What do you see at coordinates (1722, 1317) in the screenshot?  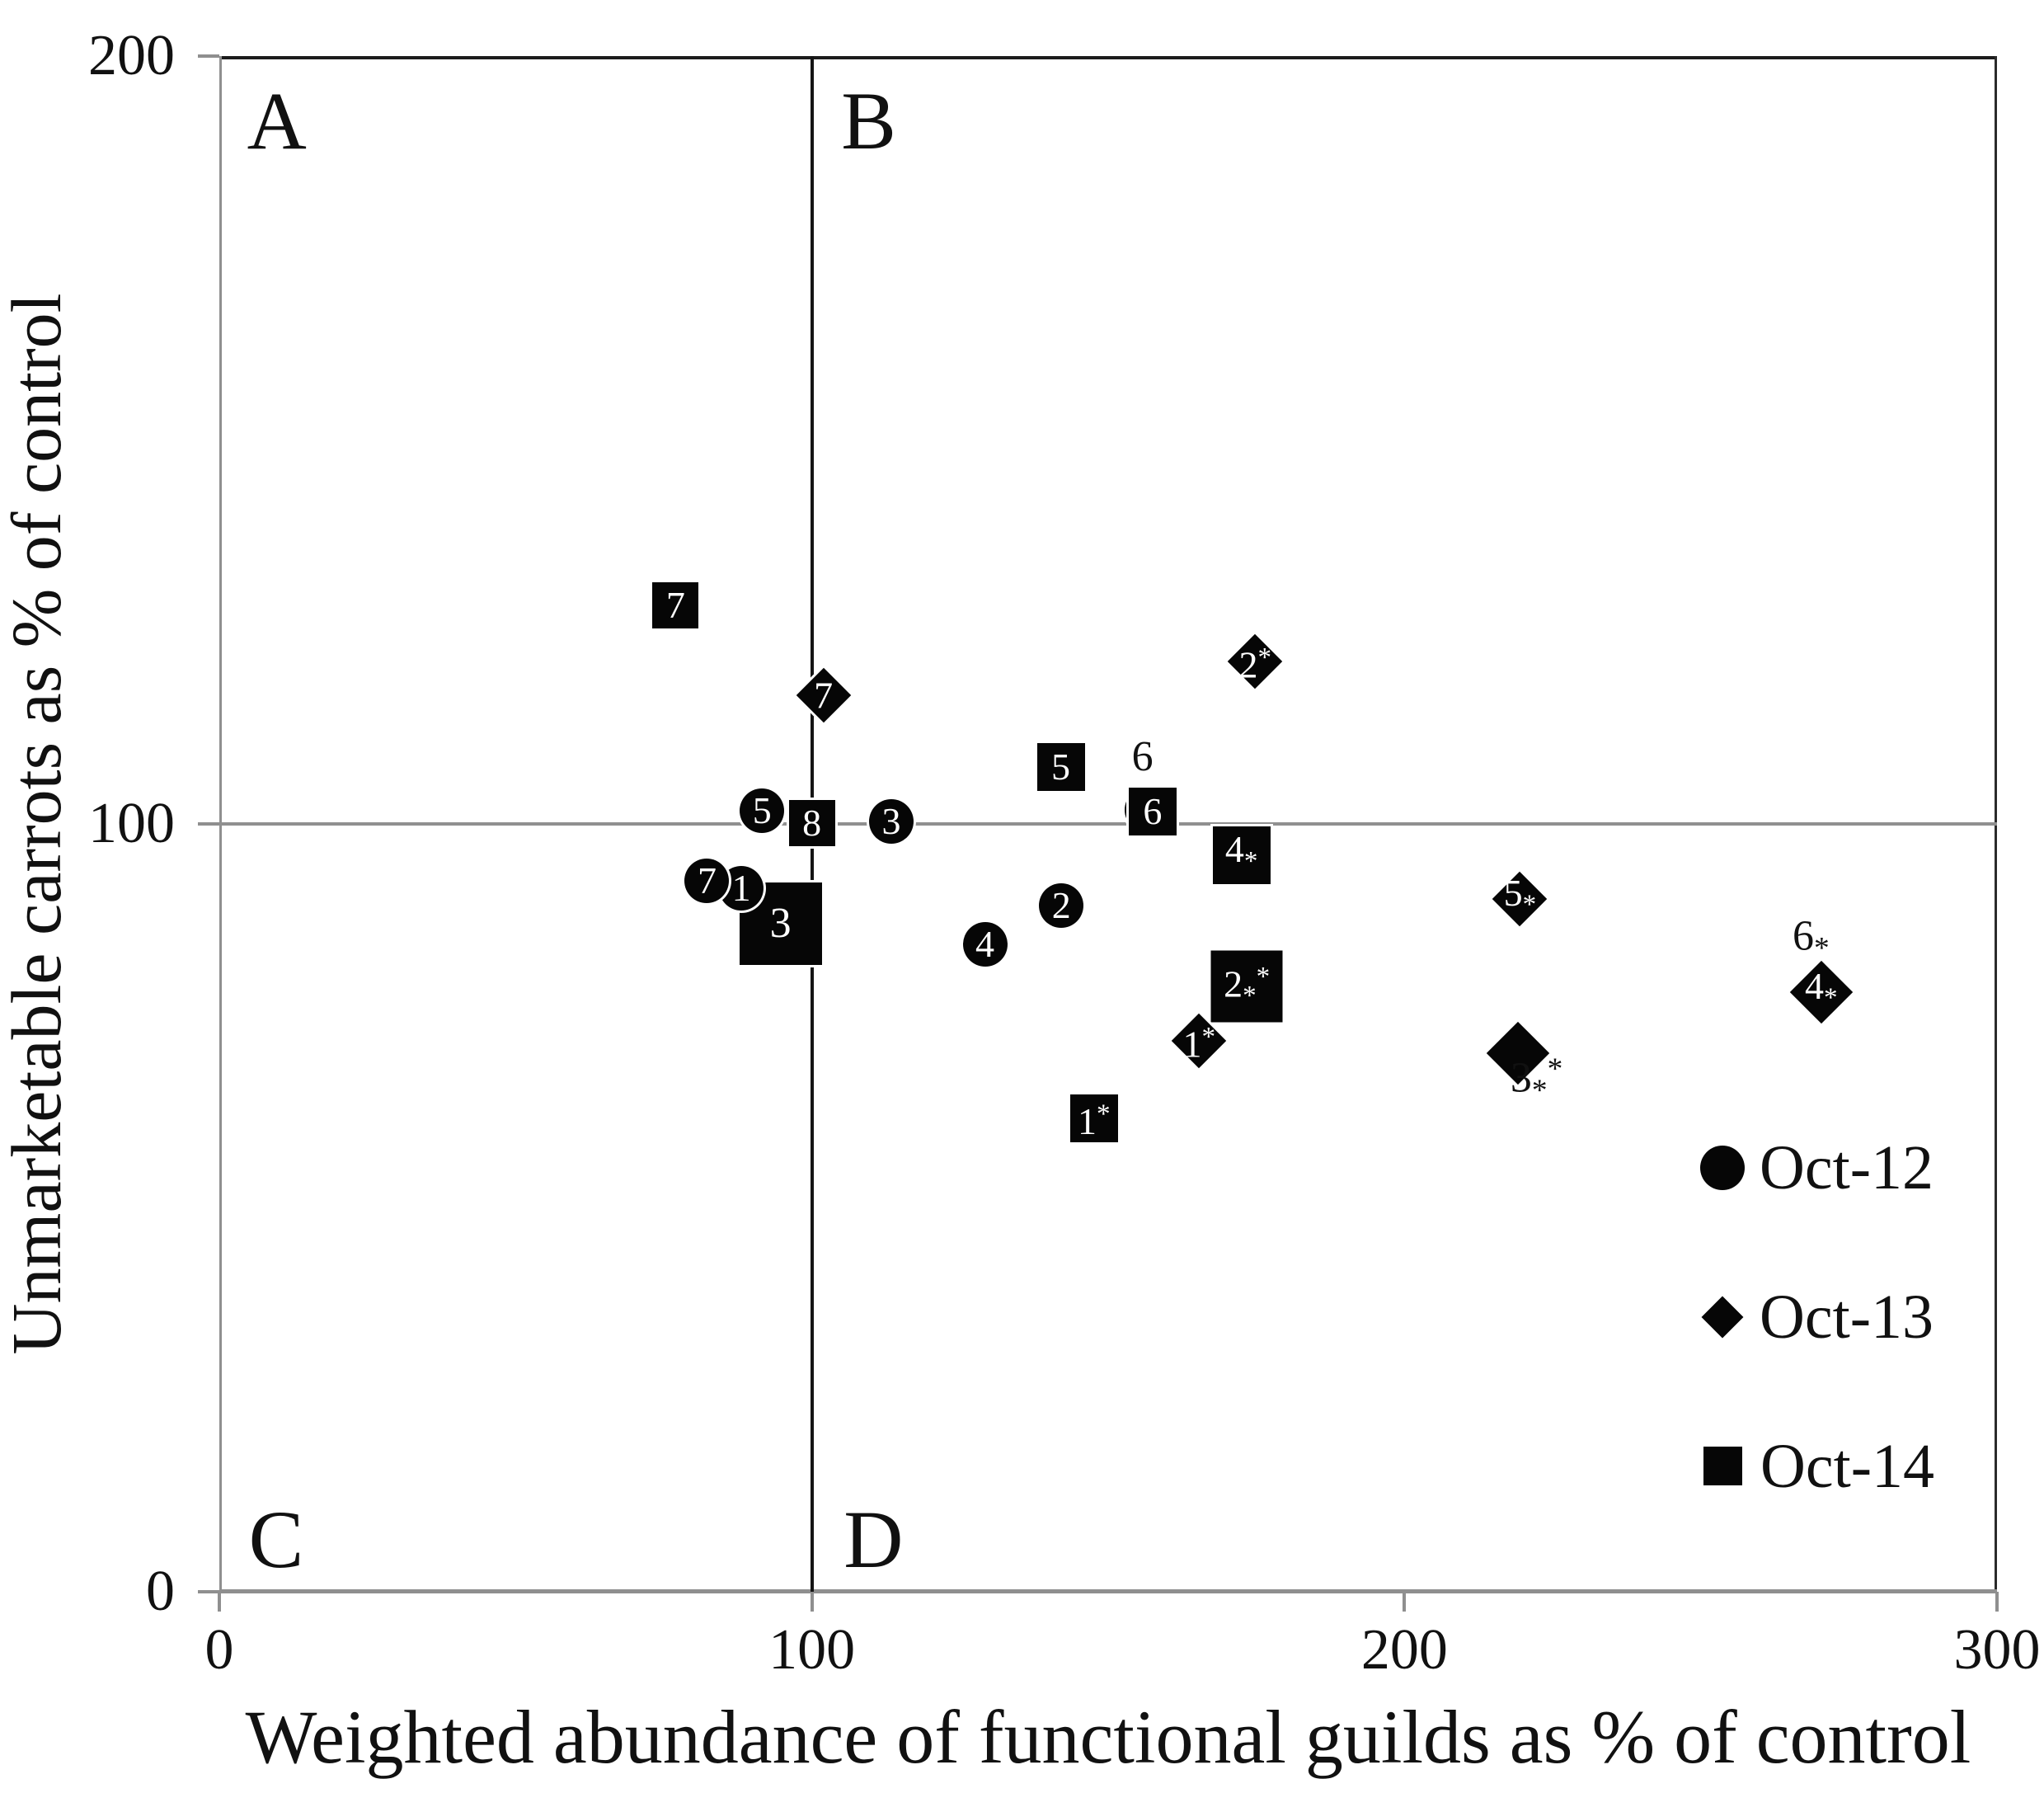 I see `legend-marker-diamond-icon` at bounding box center [1722, 1317].